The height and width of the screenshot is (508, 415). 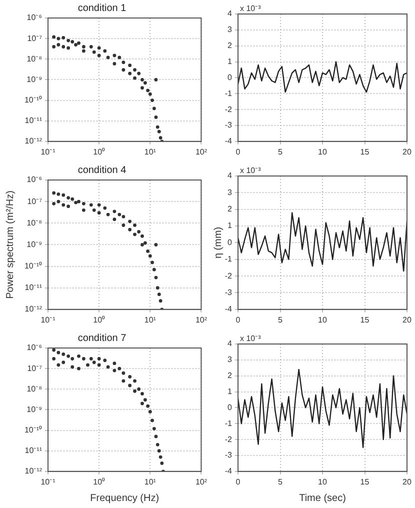 I want to click on x-axis-title: Frequency (Hz), so click(x=125, y=498).